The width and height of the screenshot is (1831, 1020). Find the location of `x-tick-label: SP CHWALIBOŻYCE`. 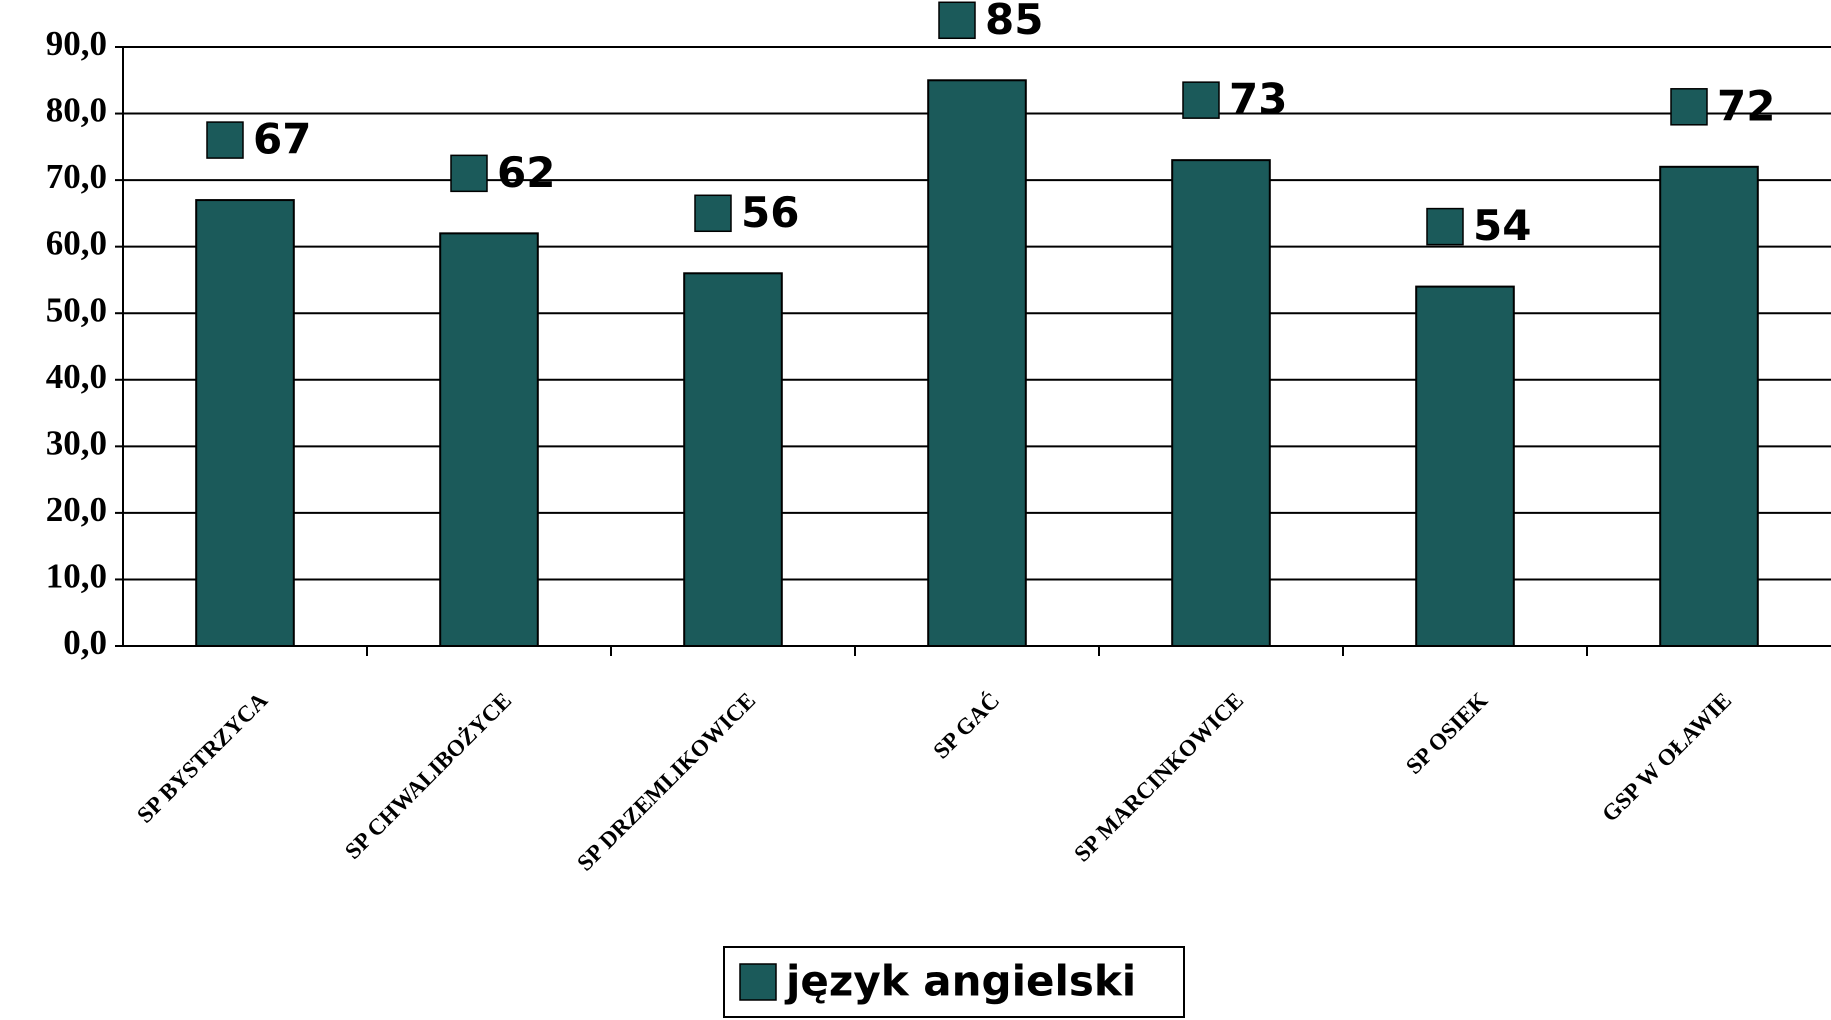

x-tick-label: SP CHWALIBOŻYCE is located at coordinates (428, 776).